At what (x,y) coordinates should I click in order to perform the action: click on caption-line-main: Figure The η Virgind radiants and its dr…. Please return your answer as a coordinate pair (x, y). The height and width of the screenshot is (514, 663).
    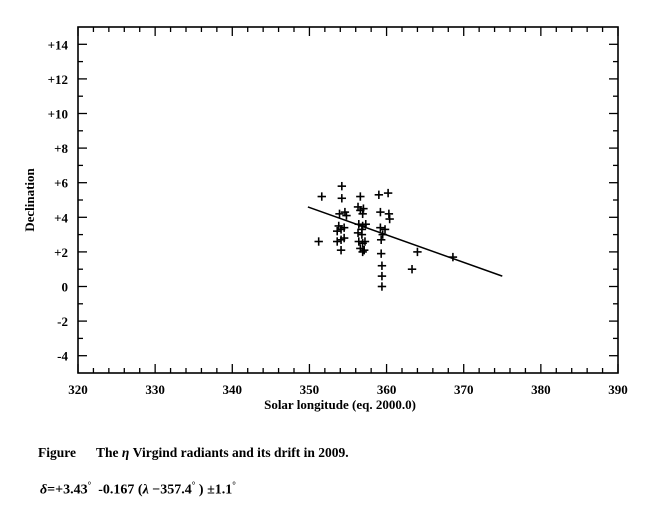
    Looking at the image, I should click on (338, 453).